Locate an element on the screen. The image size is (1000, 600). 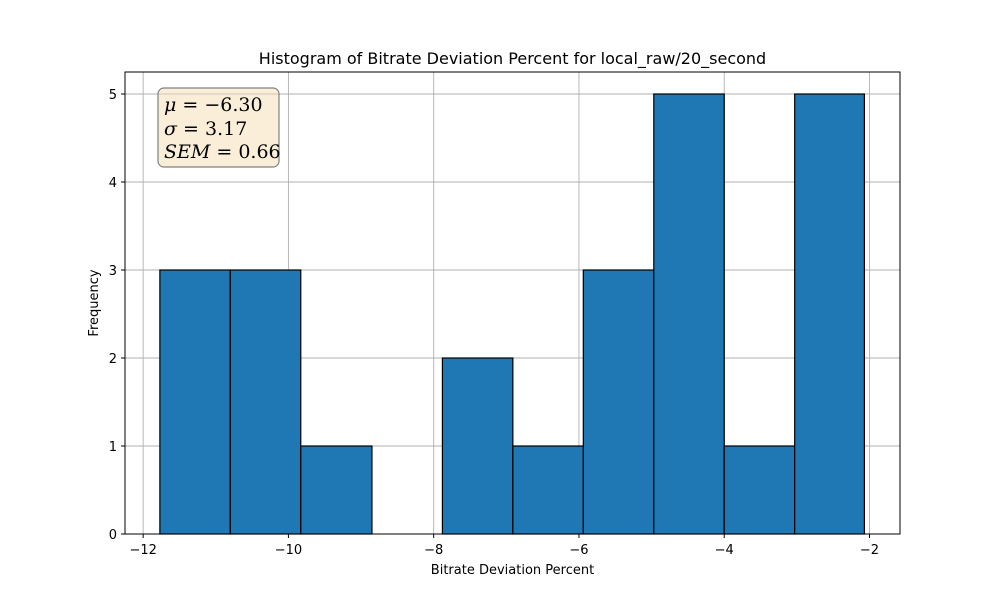
sem-symbol: SEM is located at coordinates (187, 152).